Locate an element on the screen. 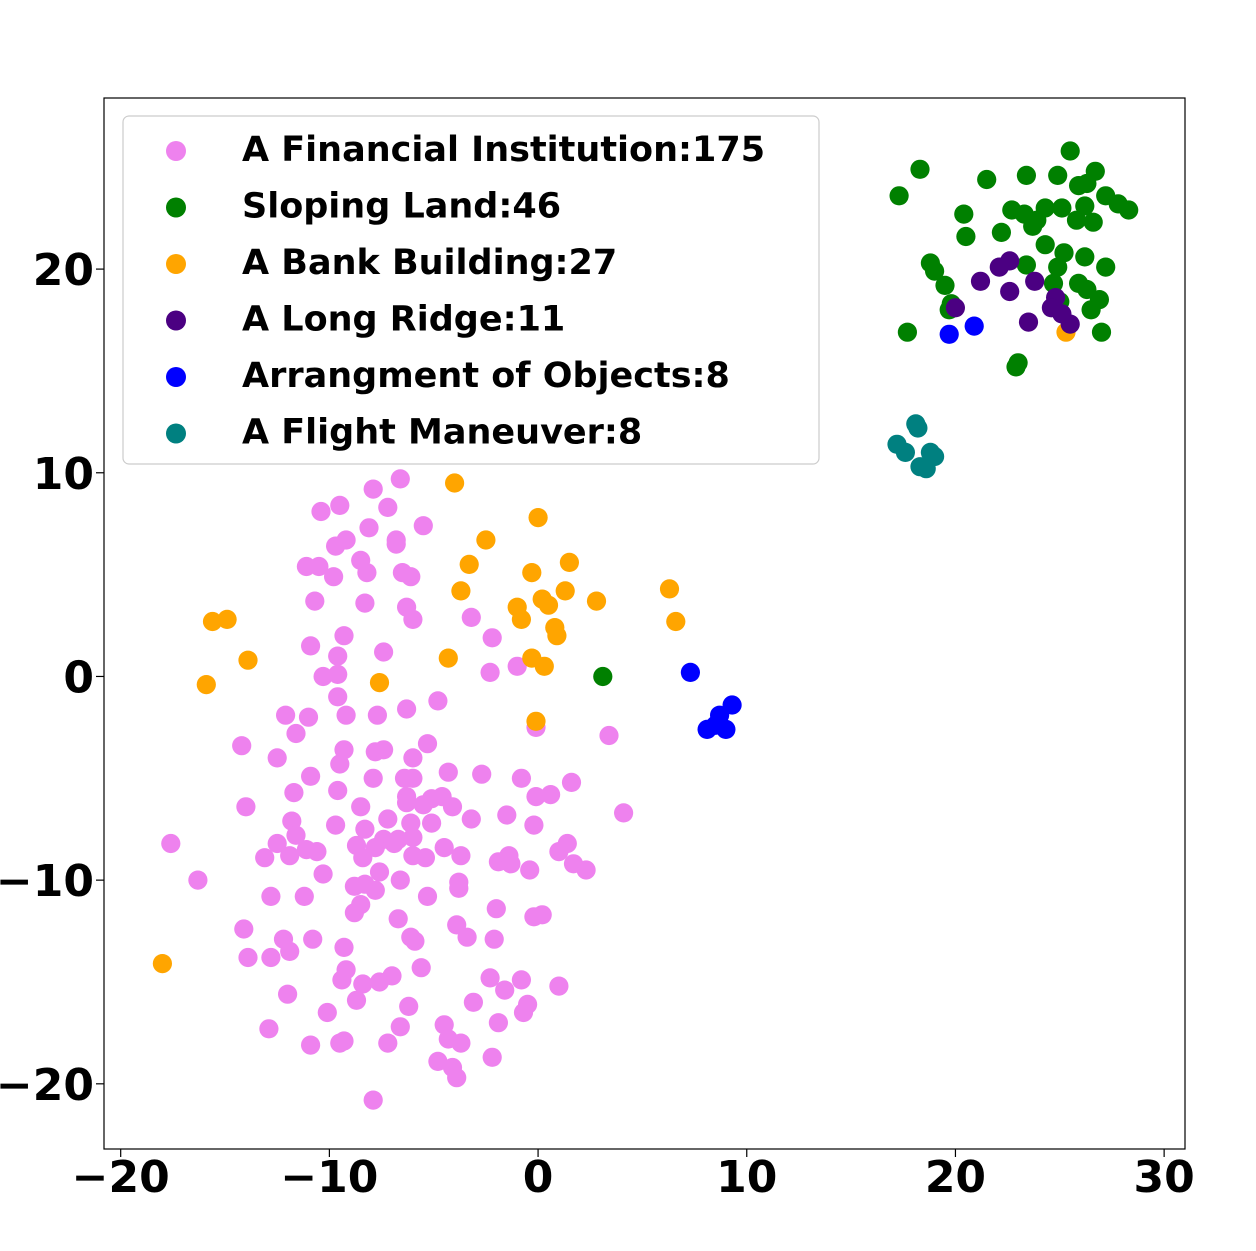  x-tick-label: −10 is located at coordinates (329, 1177).